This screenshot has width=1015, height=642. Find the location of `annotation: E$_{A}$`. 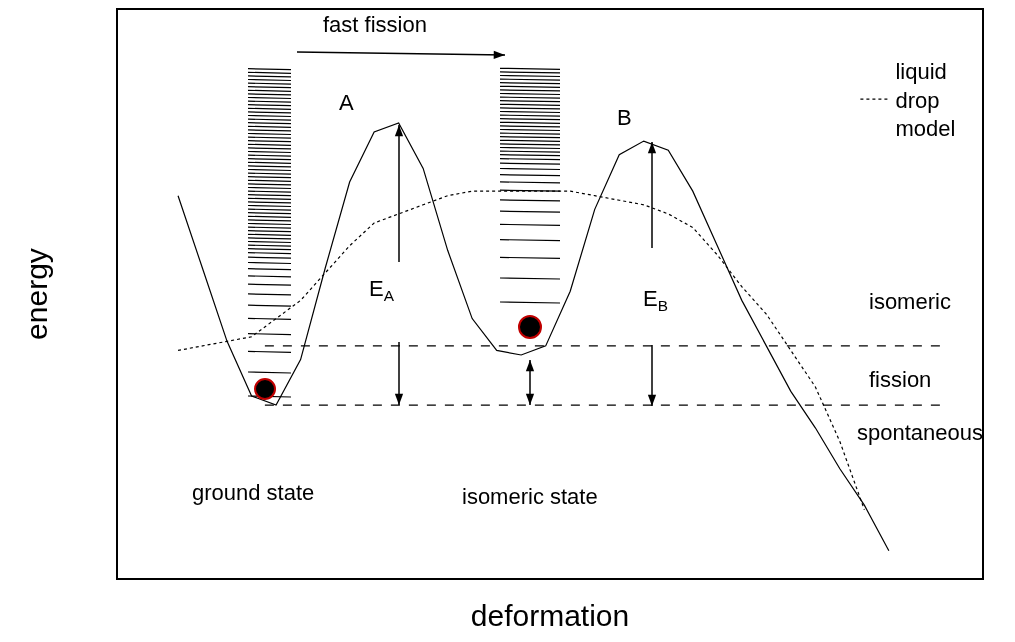

annotation: E$_{A}$ is located at coordinates (382, 290).